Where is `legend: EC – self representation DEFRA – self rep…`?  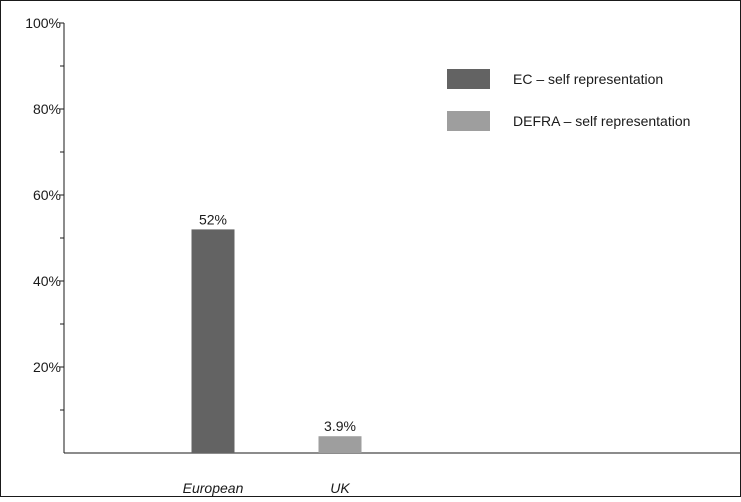
legend: EC – self representation DEFRA – self rep… is located at coordinates (568, 100).